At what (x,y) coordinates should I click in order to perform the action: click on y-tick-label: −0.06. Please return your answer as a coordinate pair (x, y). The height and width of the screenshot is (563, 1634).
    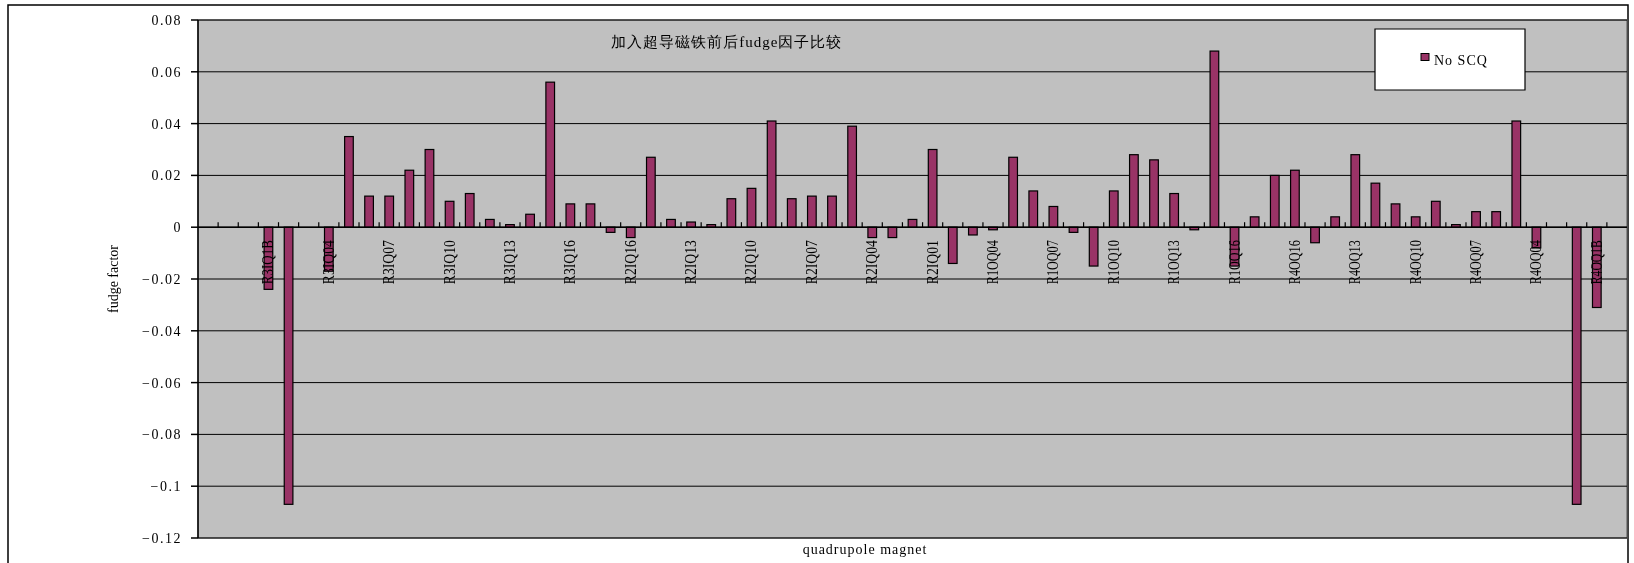
    Looking at the image, I should click on (162, 383).